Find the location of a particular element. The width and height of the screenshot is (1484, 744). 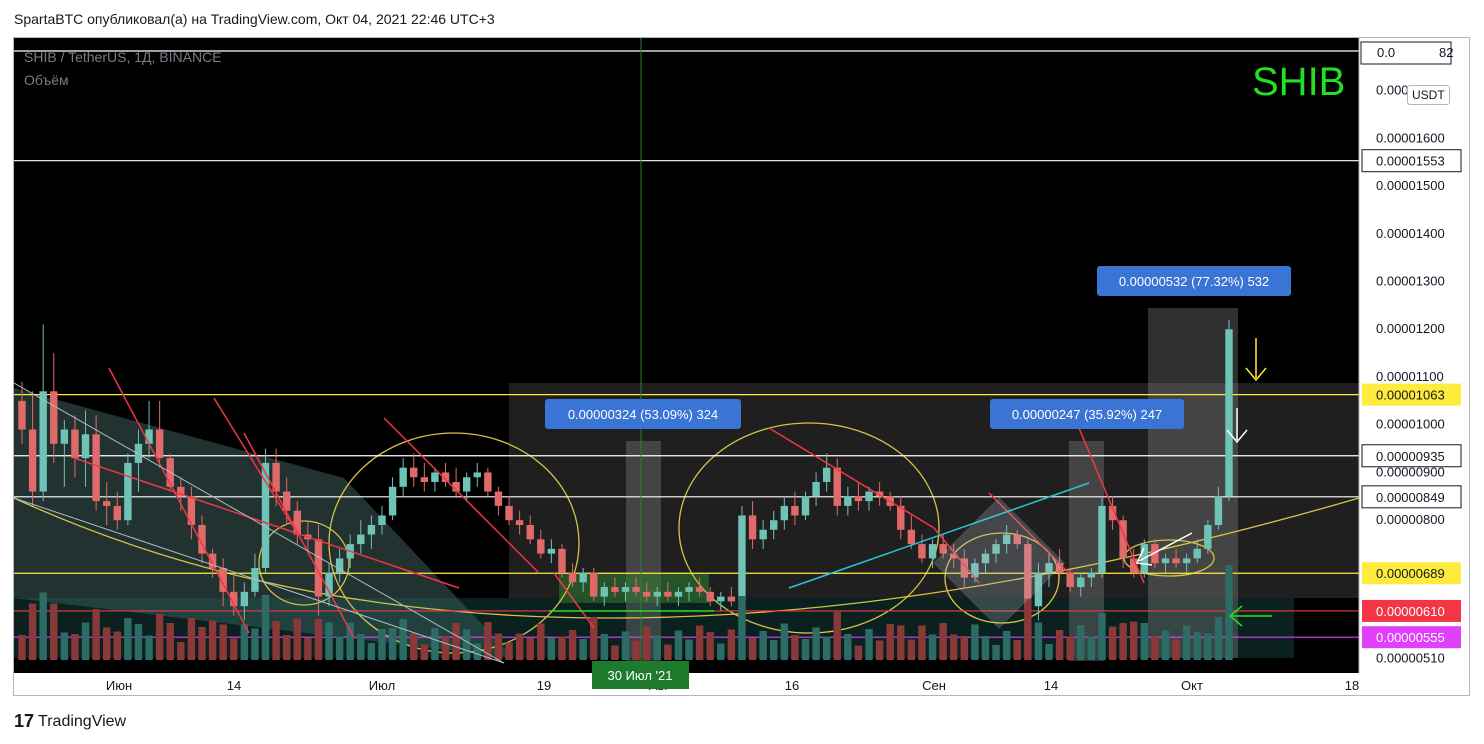

x-tick-label: 16 is located at coordinates (792, 685).